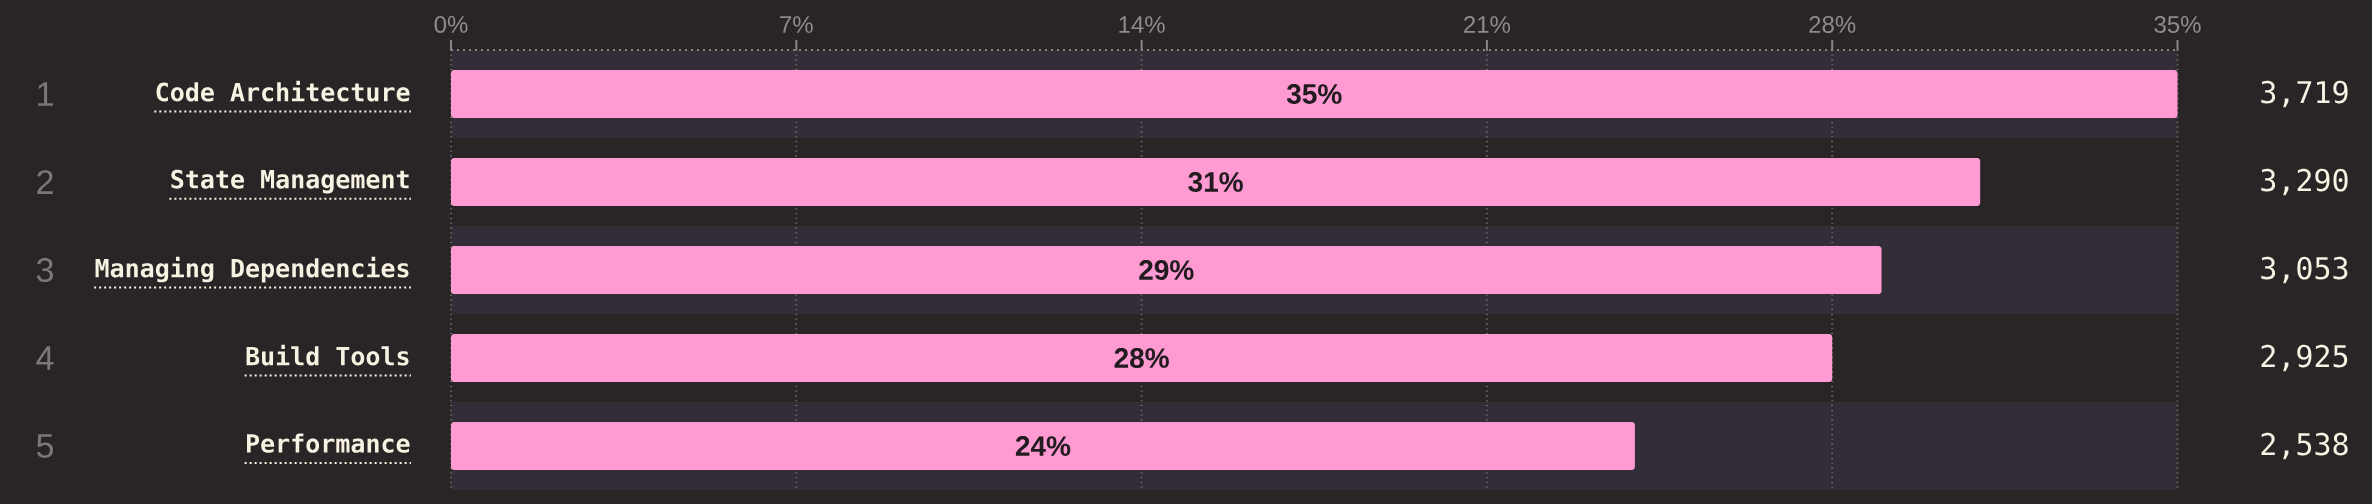 This screenshot has width=2372, height=504. I want to click on data-label: 24%, so click(1043, 446).